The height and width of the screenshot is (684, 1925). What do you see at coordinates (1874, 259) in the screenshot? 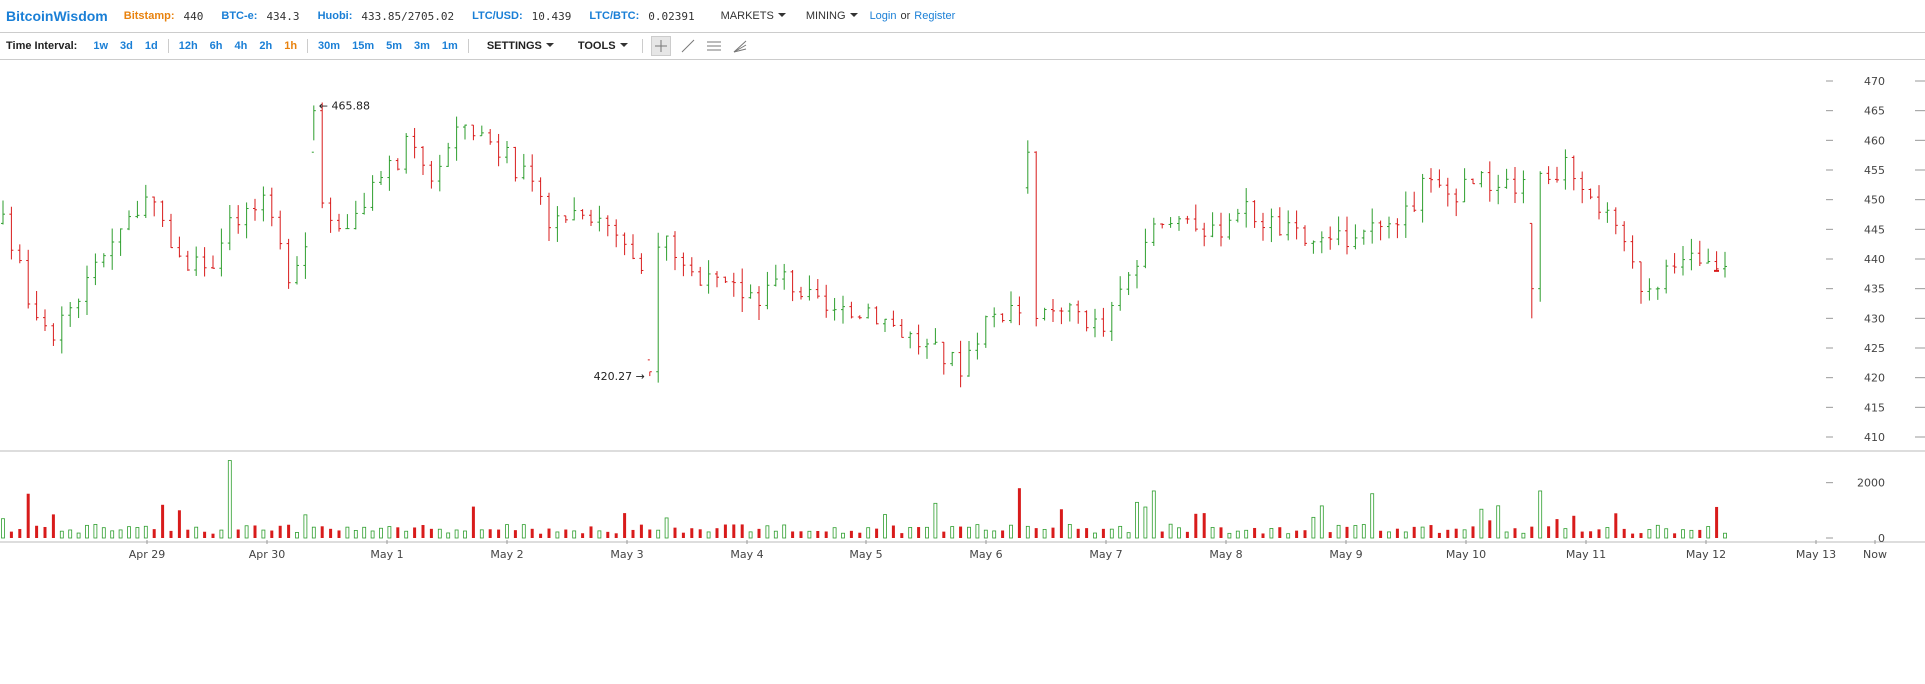
I see `y-tick-label: 440` at bounding box center [1874, 259].